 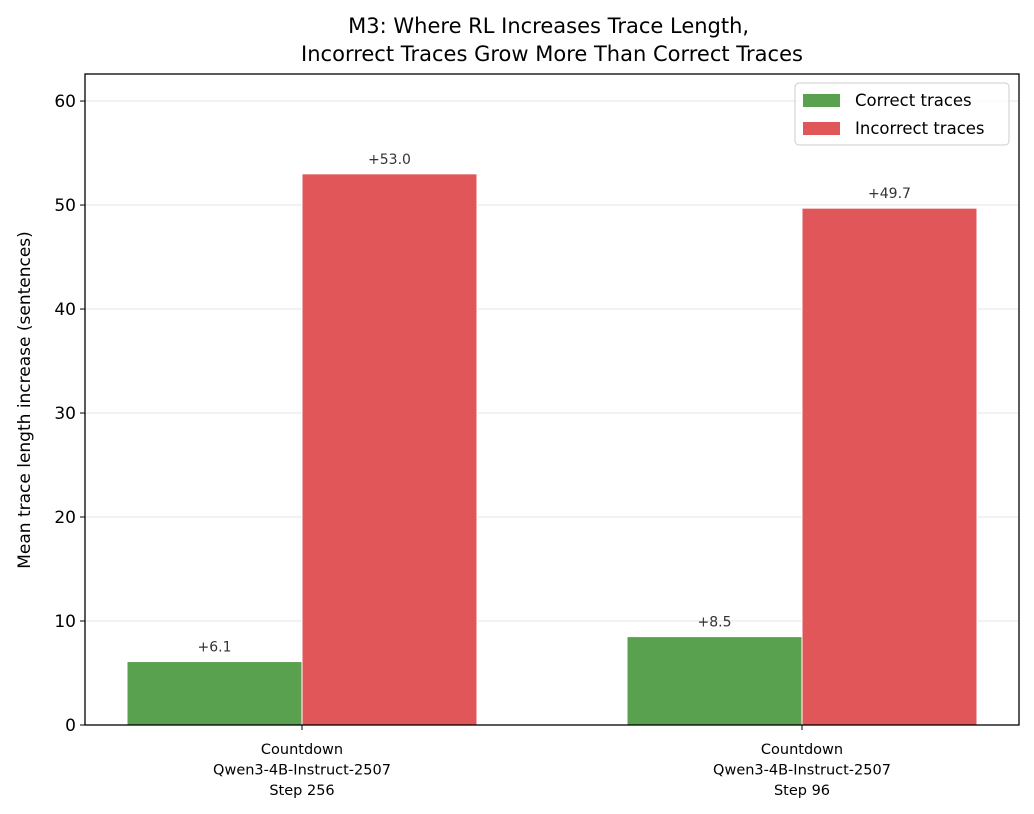 I want to click on y-tick-label: 60, so click(x=65, y=102).